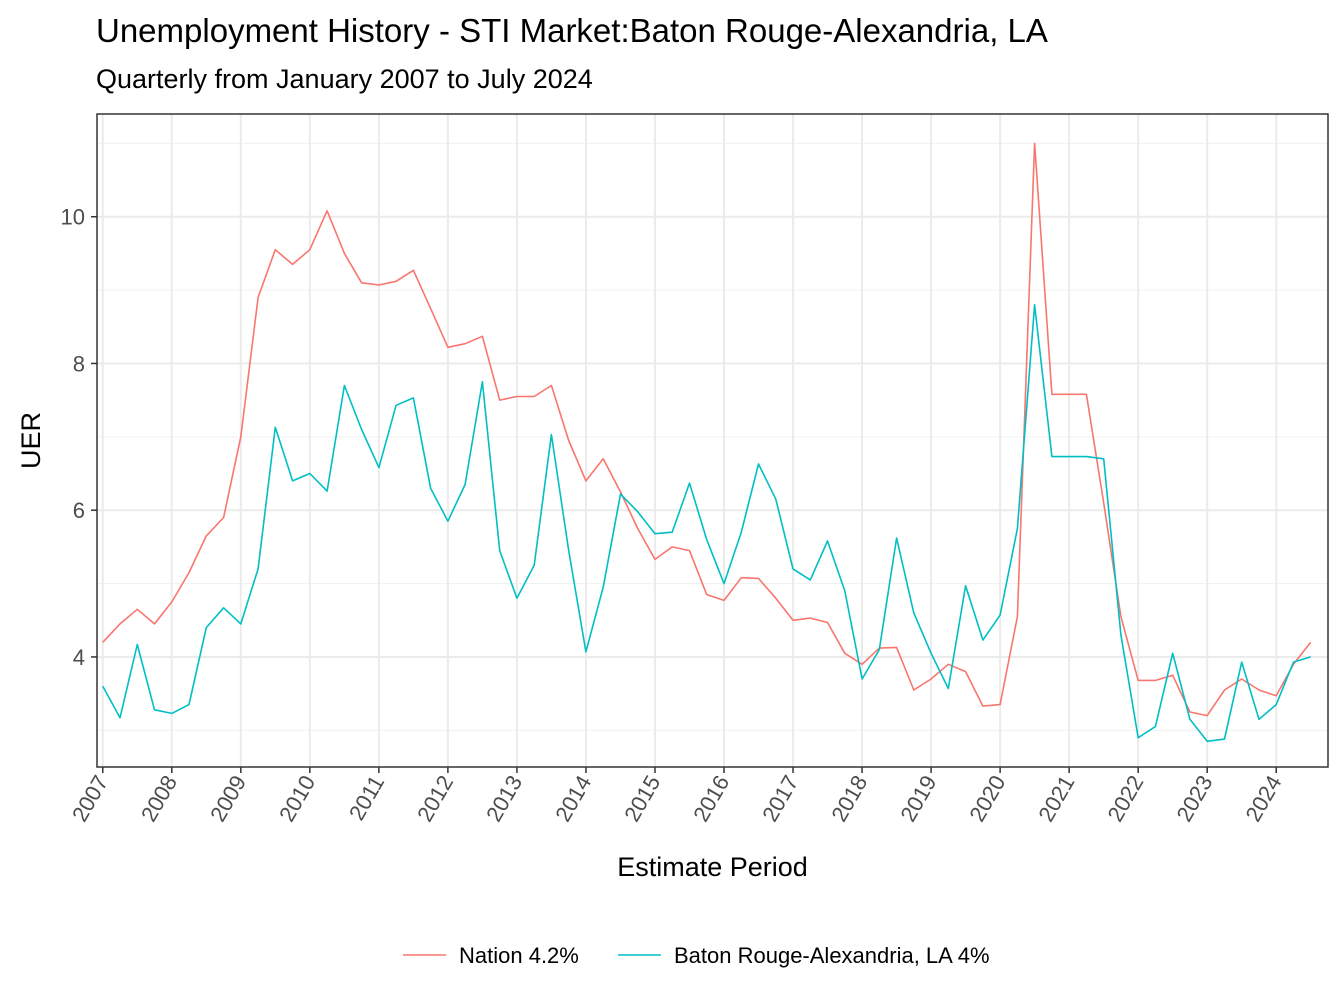 This screenshot has width=1344, height=1008. What do you see at coordinates (504, 798) in the screenshot?
I see `x-tick-label: 2013` at bounding box center [504, 798].